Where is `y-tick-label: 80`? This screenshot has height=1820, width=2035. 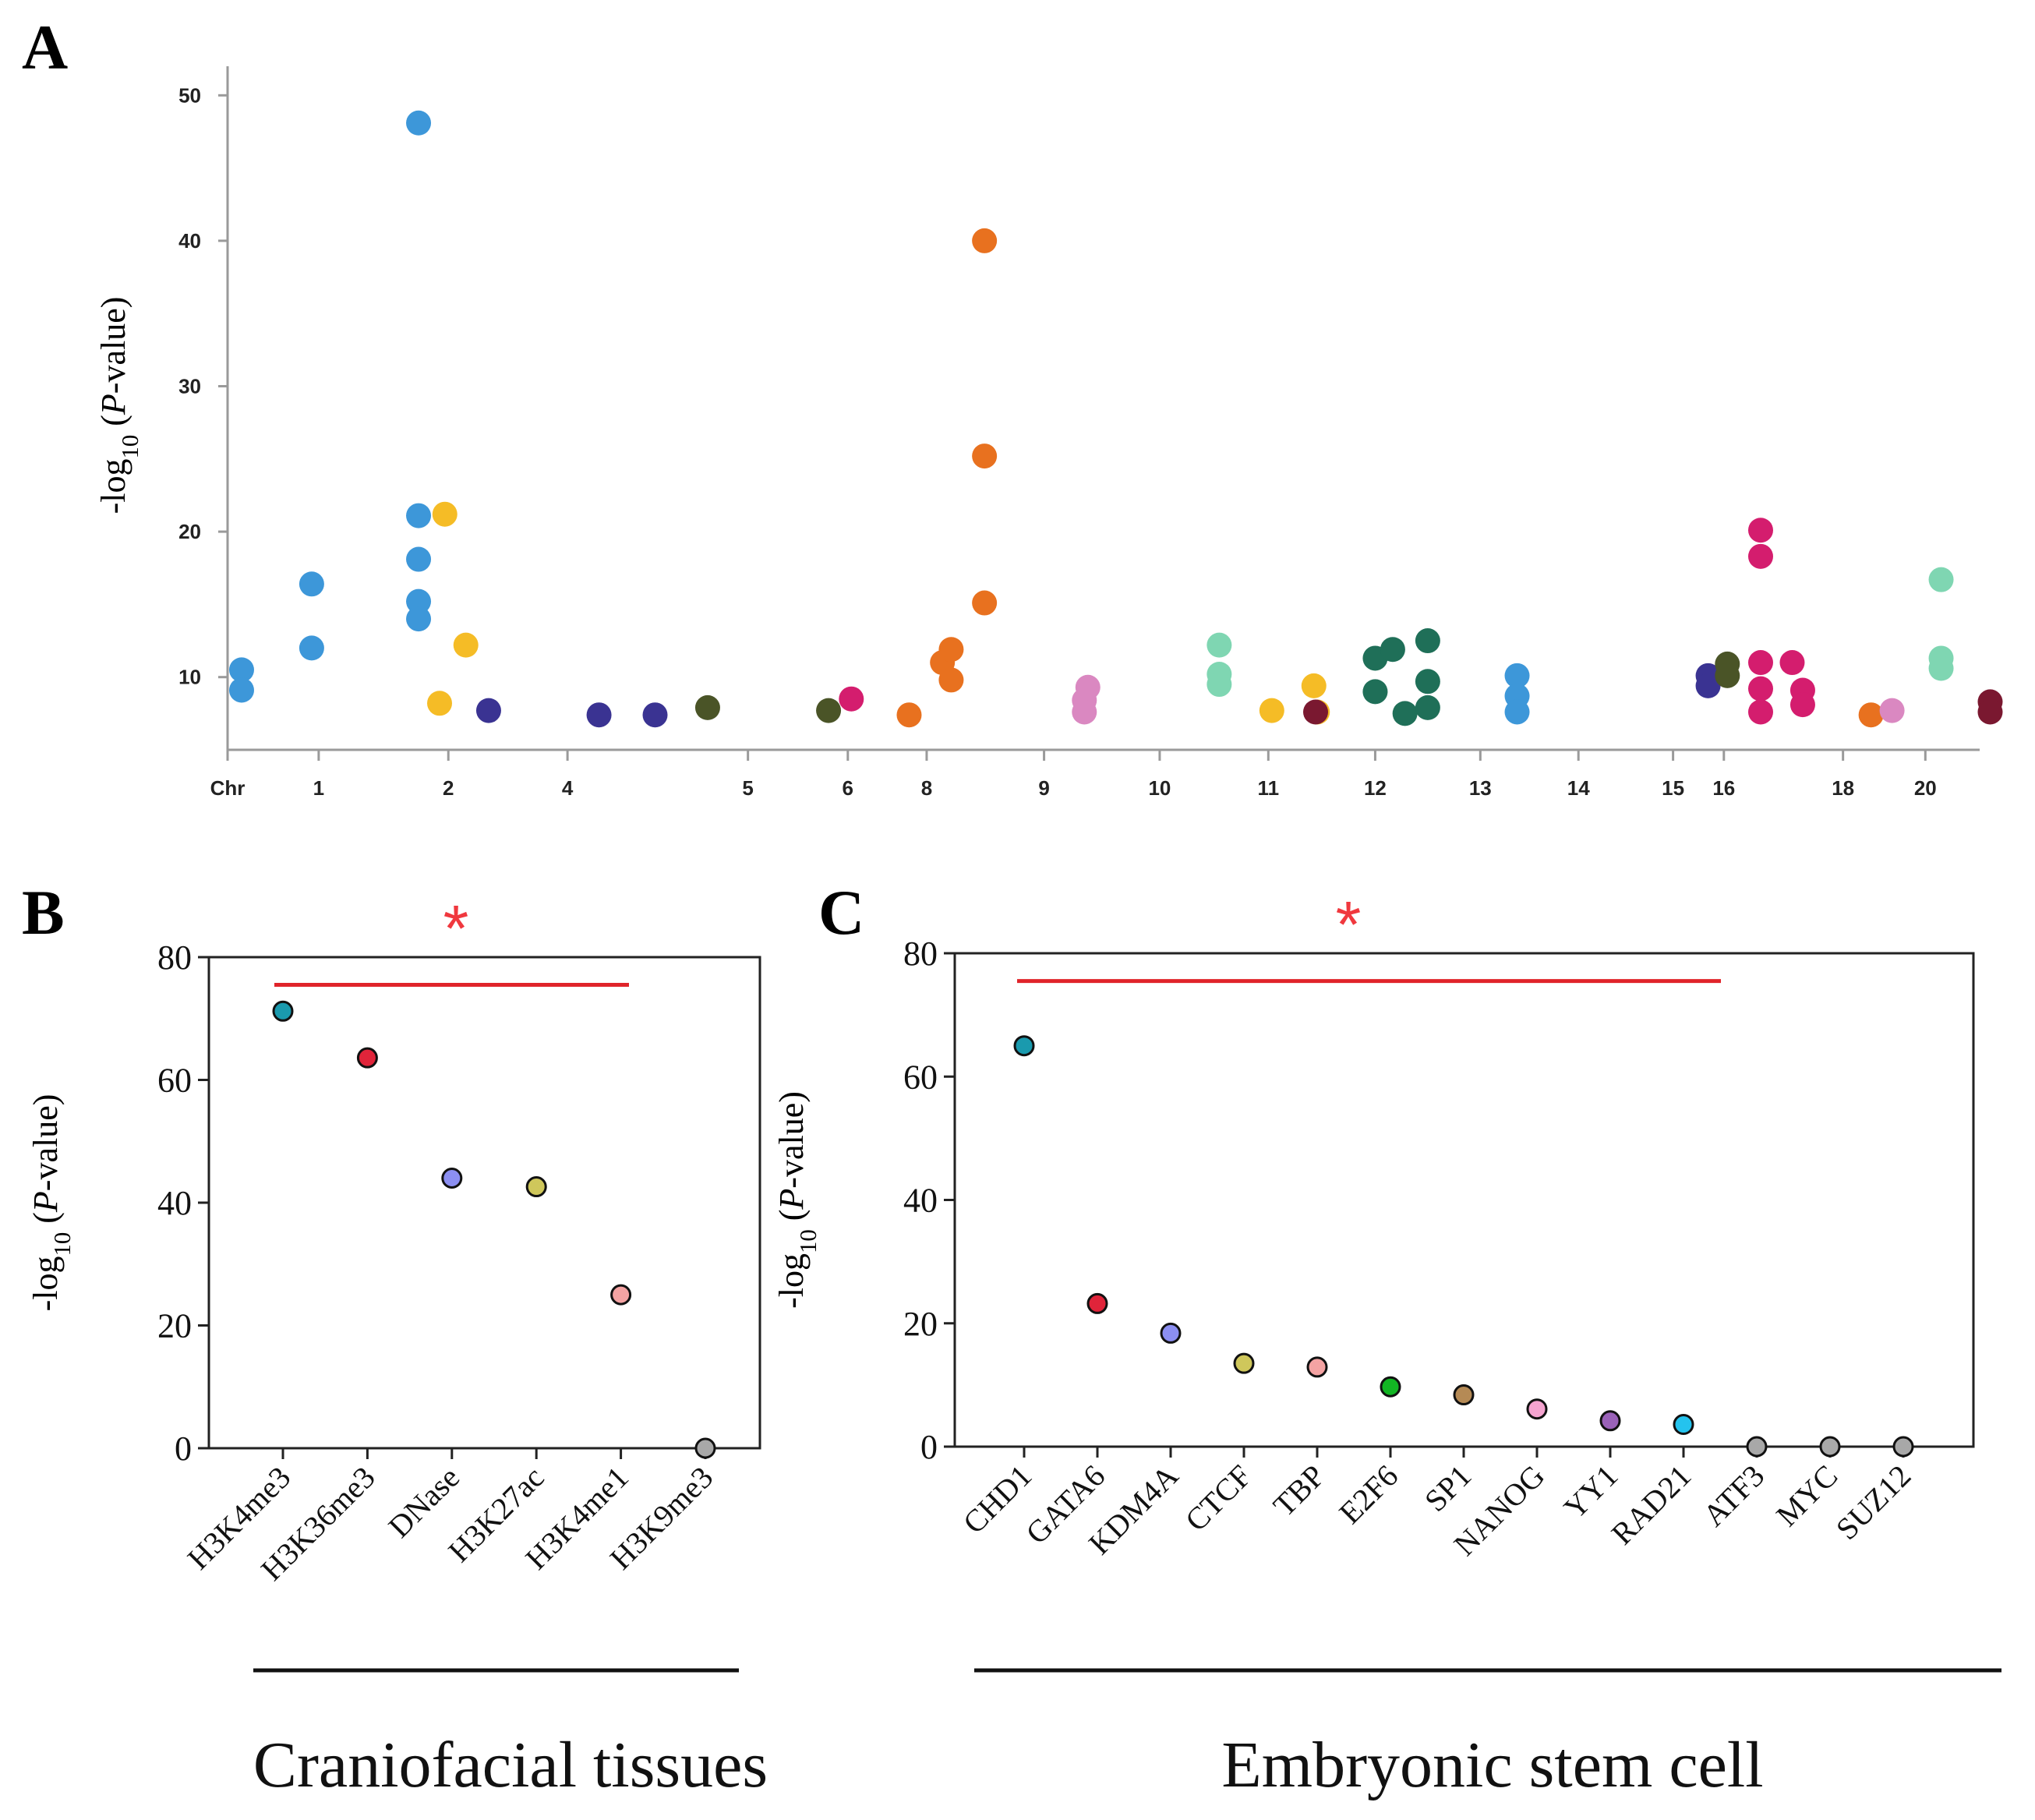 y-tick-label: 80 is located at coordinates (921, 954).